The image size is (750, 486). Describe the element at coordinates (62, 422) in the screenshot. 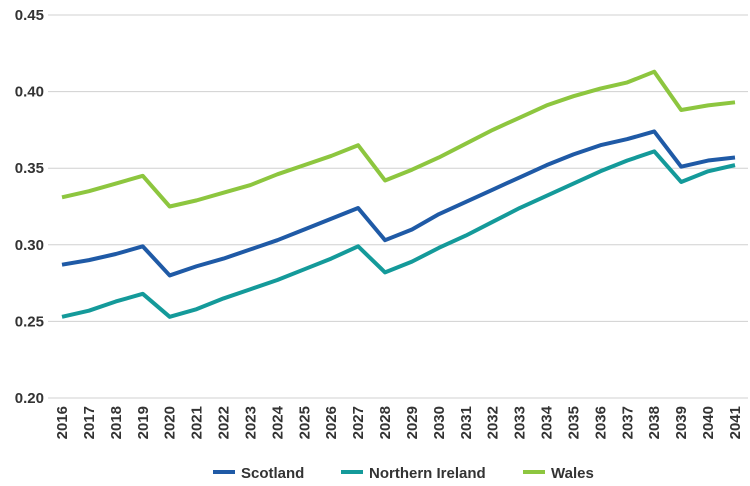

I see `x-tick-label: 2016` at that location.